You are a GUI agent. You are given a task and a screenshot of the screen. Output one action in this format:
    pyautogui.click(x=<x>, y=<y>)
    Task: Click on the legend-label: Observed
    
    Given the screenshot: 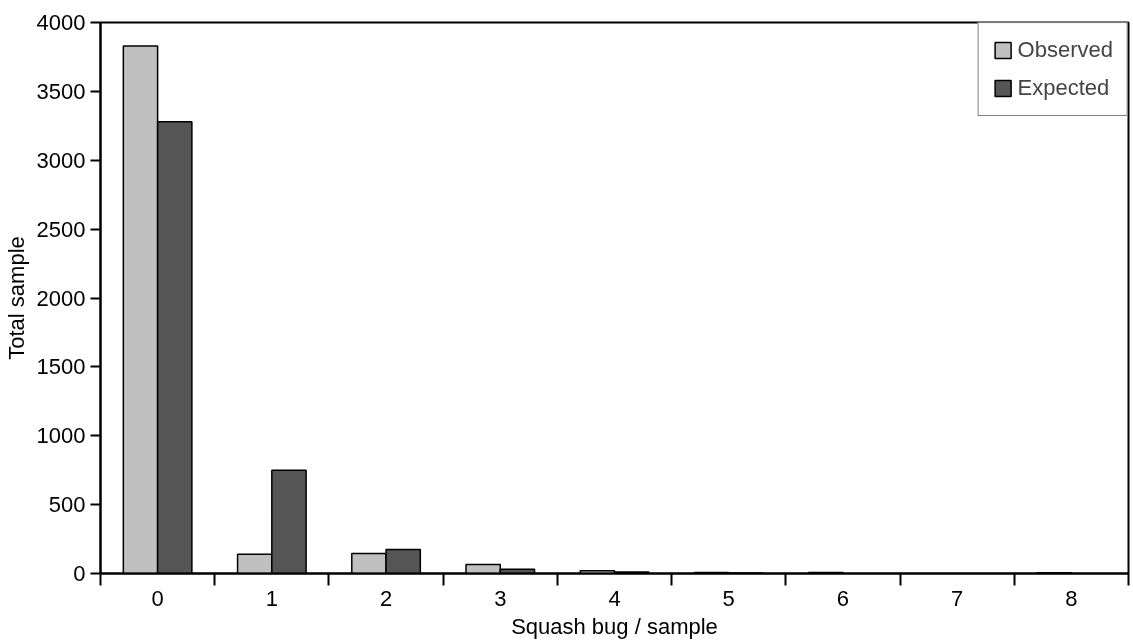 What is the action you would take?
    pyautogui.click(x=1065, y=50)
    